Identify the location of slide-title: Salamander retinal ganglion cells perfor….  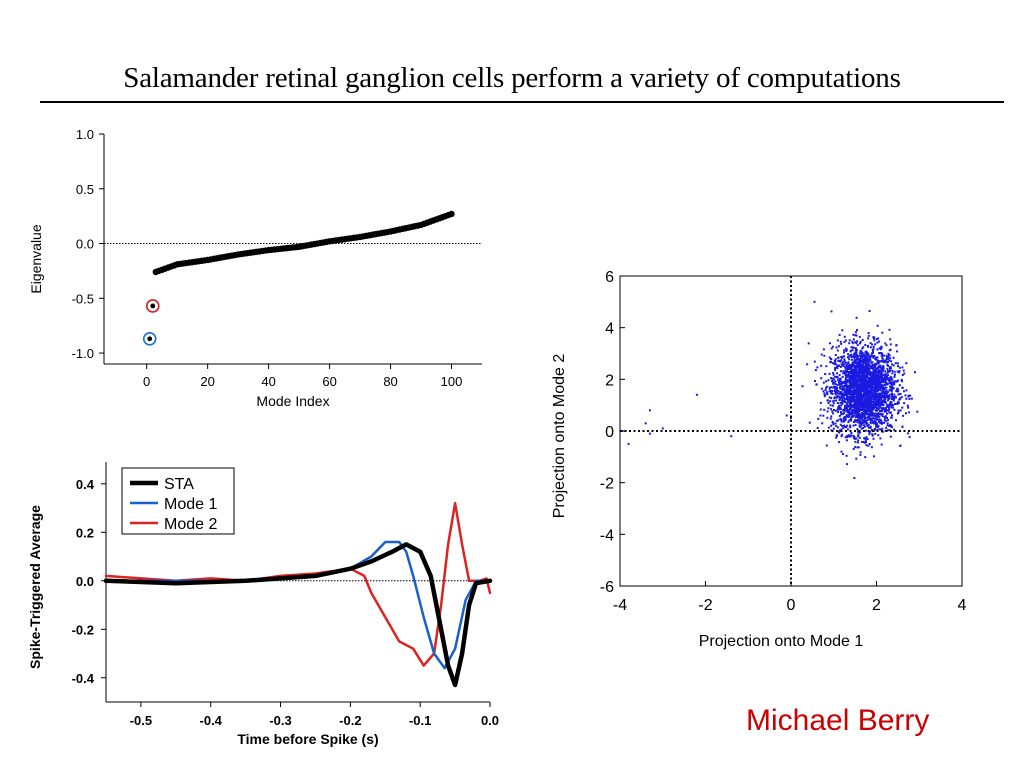
(512, 78).